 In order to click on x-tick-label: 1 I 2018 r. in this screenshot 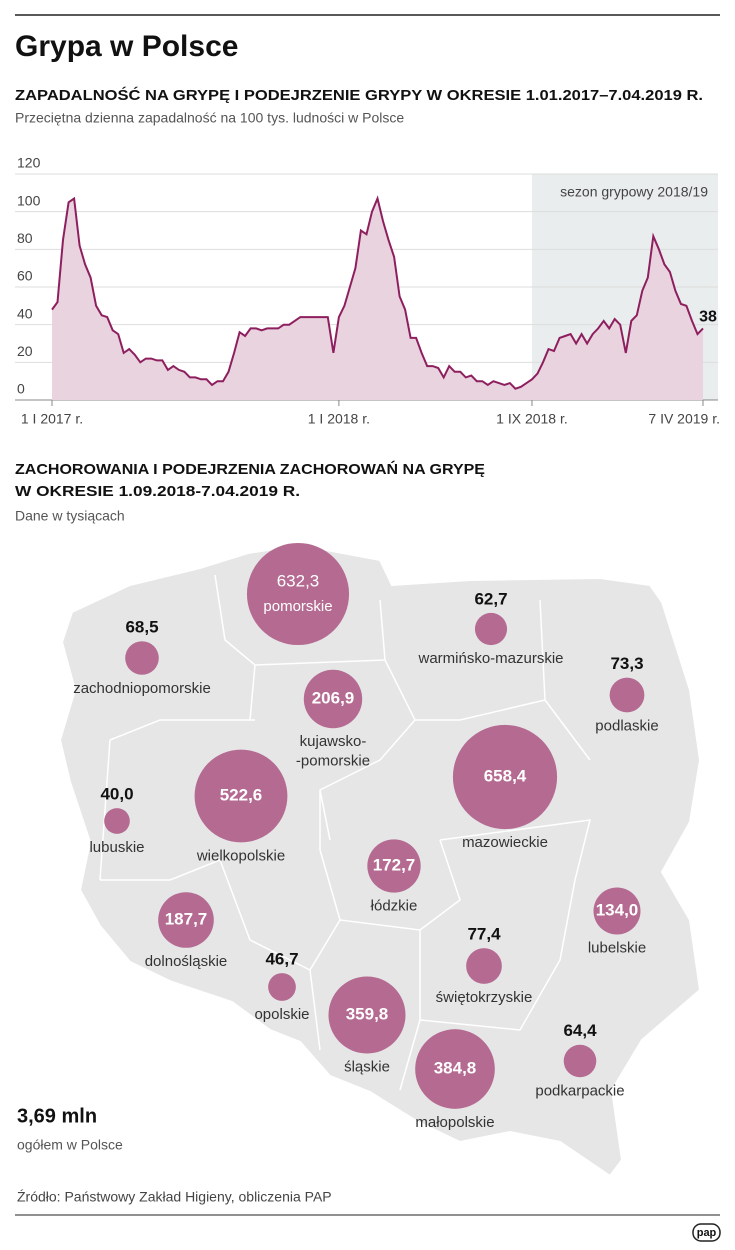, I will do `click(339, 419)`.